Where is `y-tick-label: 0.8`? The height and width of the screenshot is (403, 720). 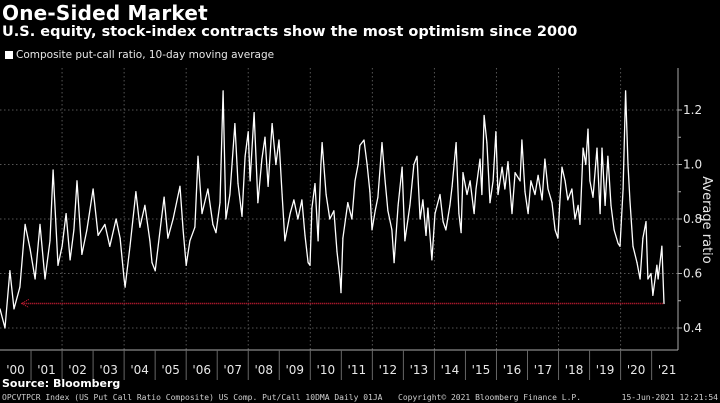
y-tick-label: 0.8 is located at coordinates (692, 219).